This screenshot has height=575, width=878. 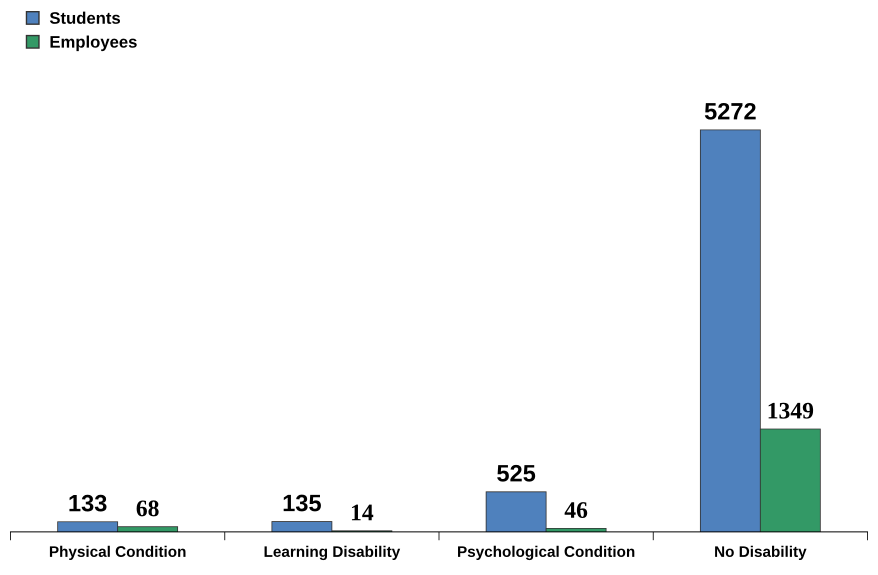 What do you see at coordinates (761, 553) in the screenshot?
I see `x-tick-label: No Disability` at bounding box center [761, 553].